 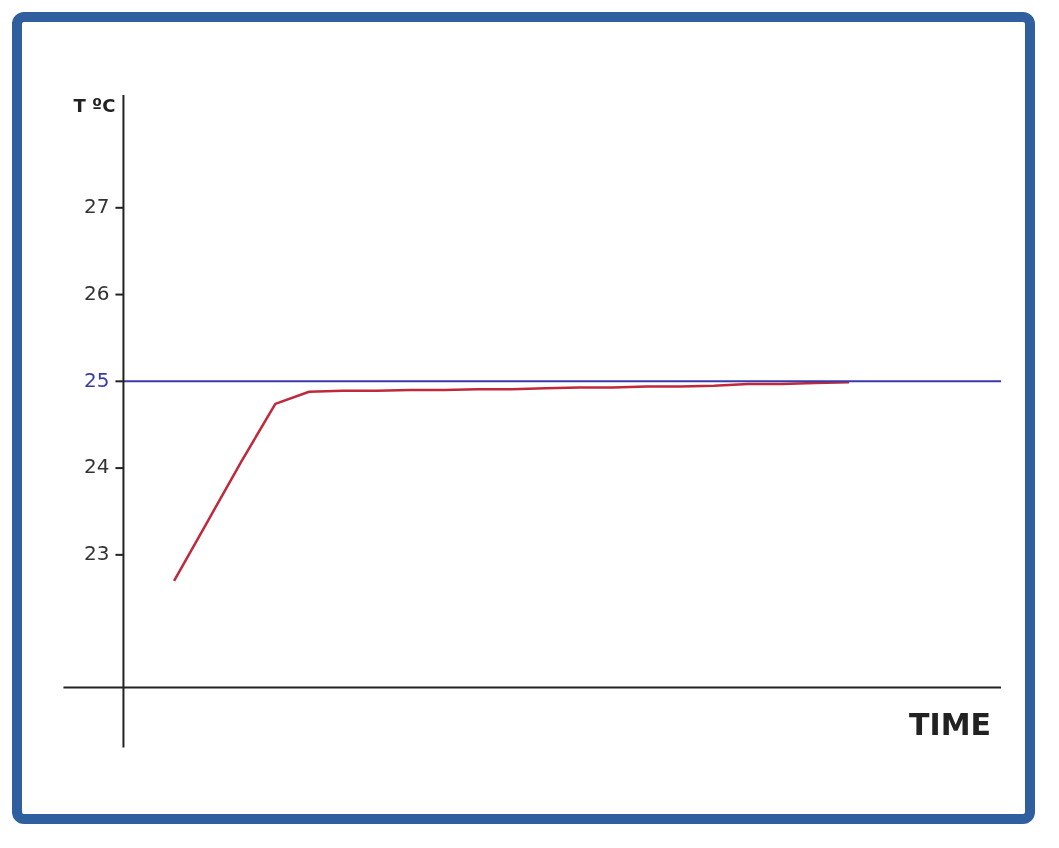 I want to click on y-tick-label: 27, so click(x=97, y=206).